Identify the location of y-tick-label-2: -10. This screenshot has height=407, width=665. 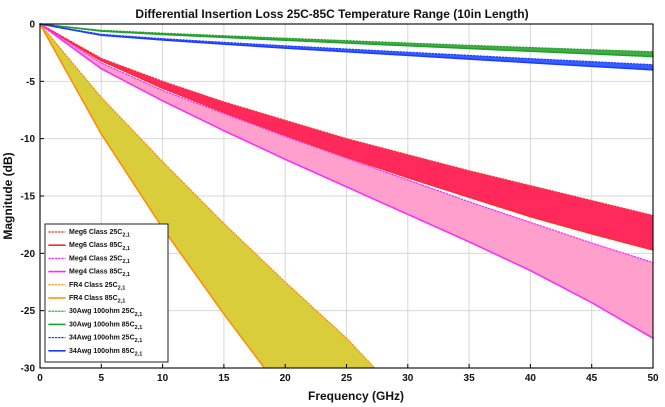
(28, 139).